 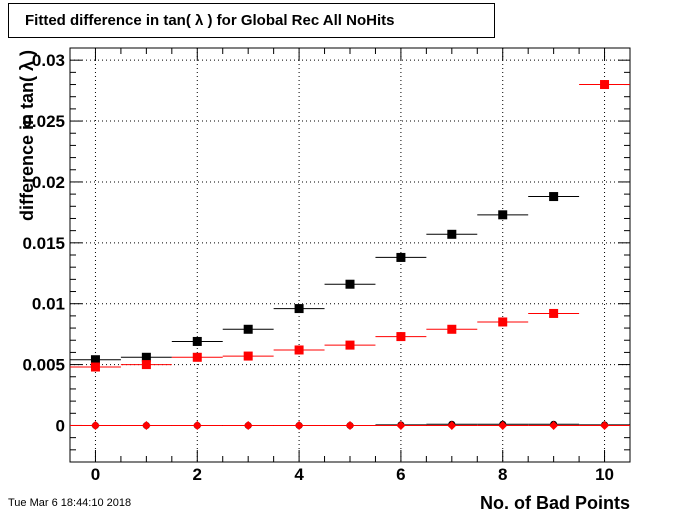 What do you see at coordinates (48, 182) in the screenshot?
I see `y-tick-label: 0.02` at bounding box center [48, 182].